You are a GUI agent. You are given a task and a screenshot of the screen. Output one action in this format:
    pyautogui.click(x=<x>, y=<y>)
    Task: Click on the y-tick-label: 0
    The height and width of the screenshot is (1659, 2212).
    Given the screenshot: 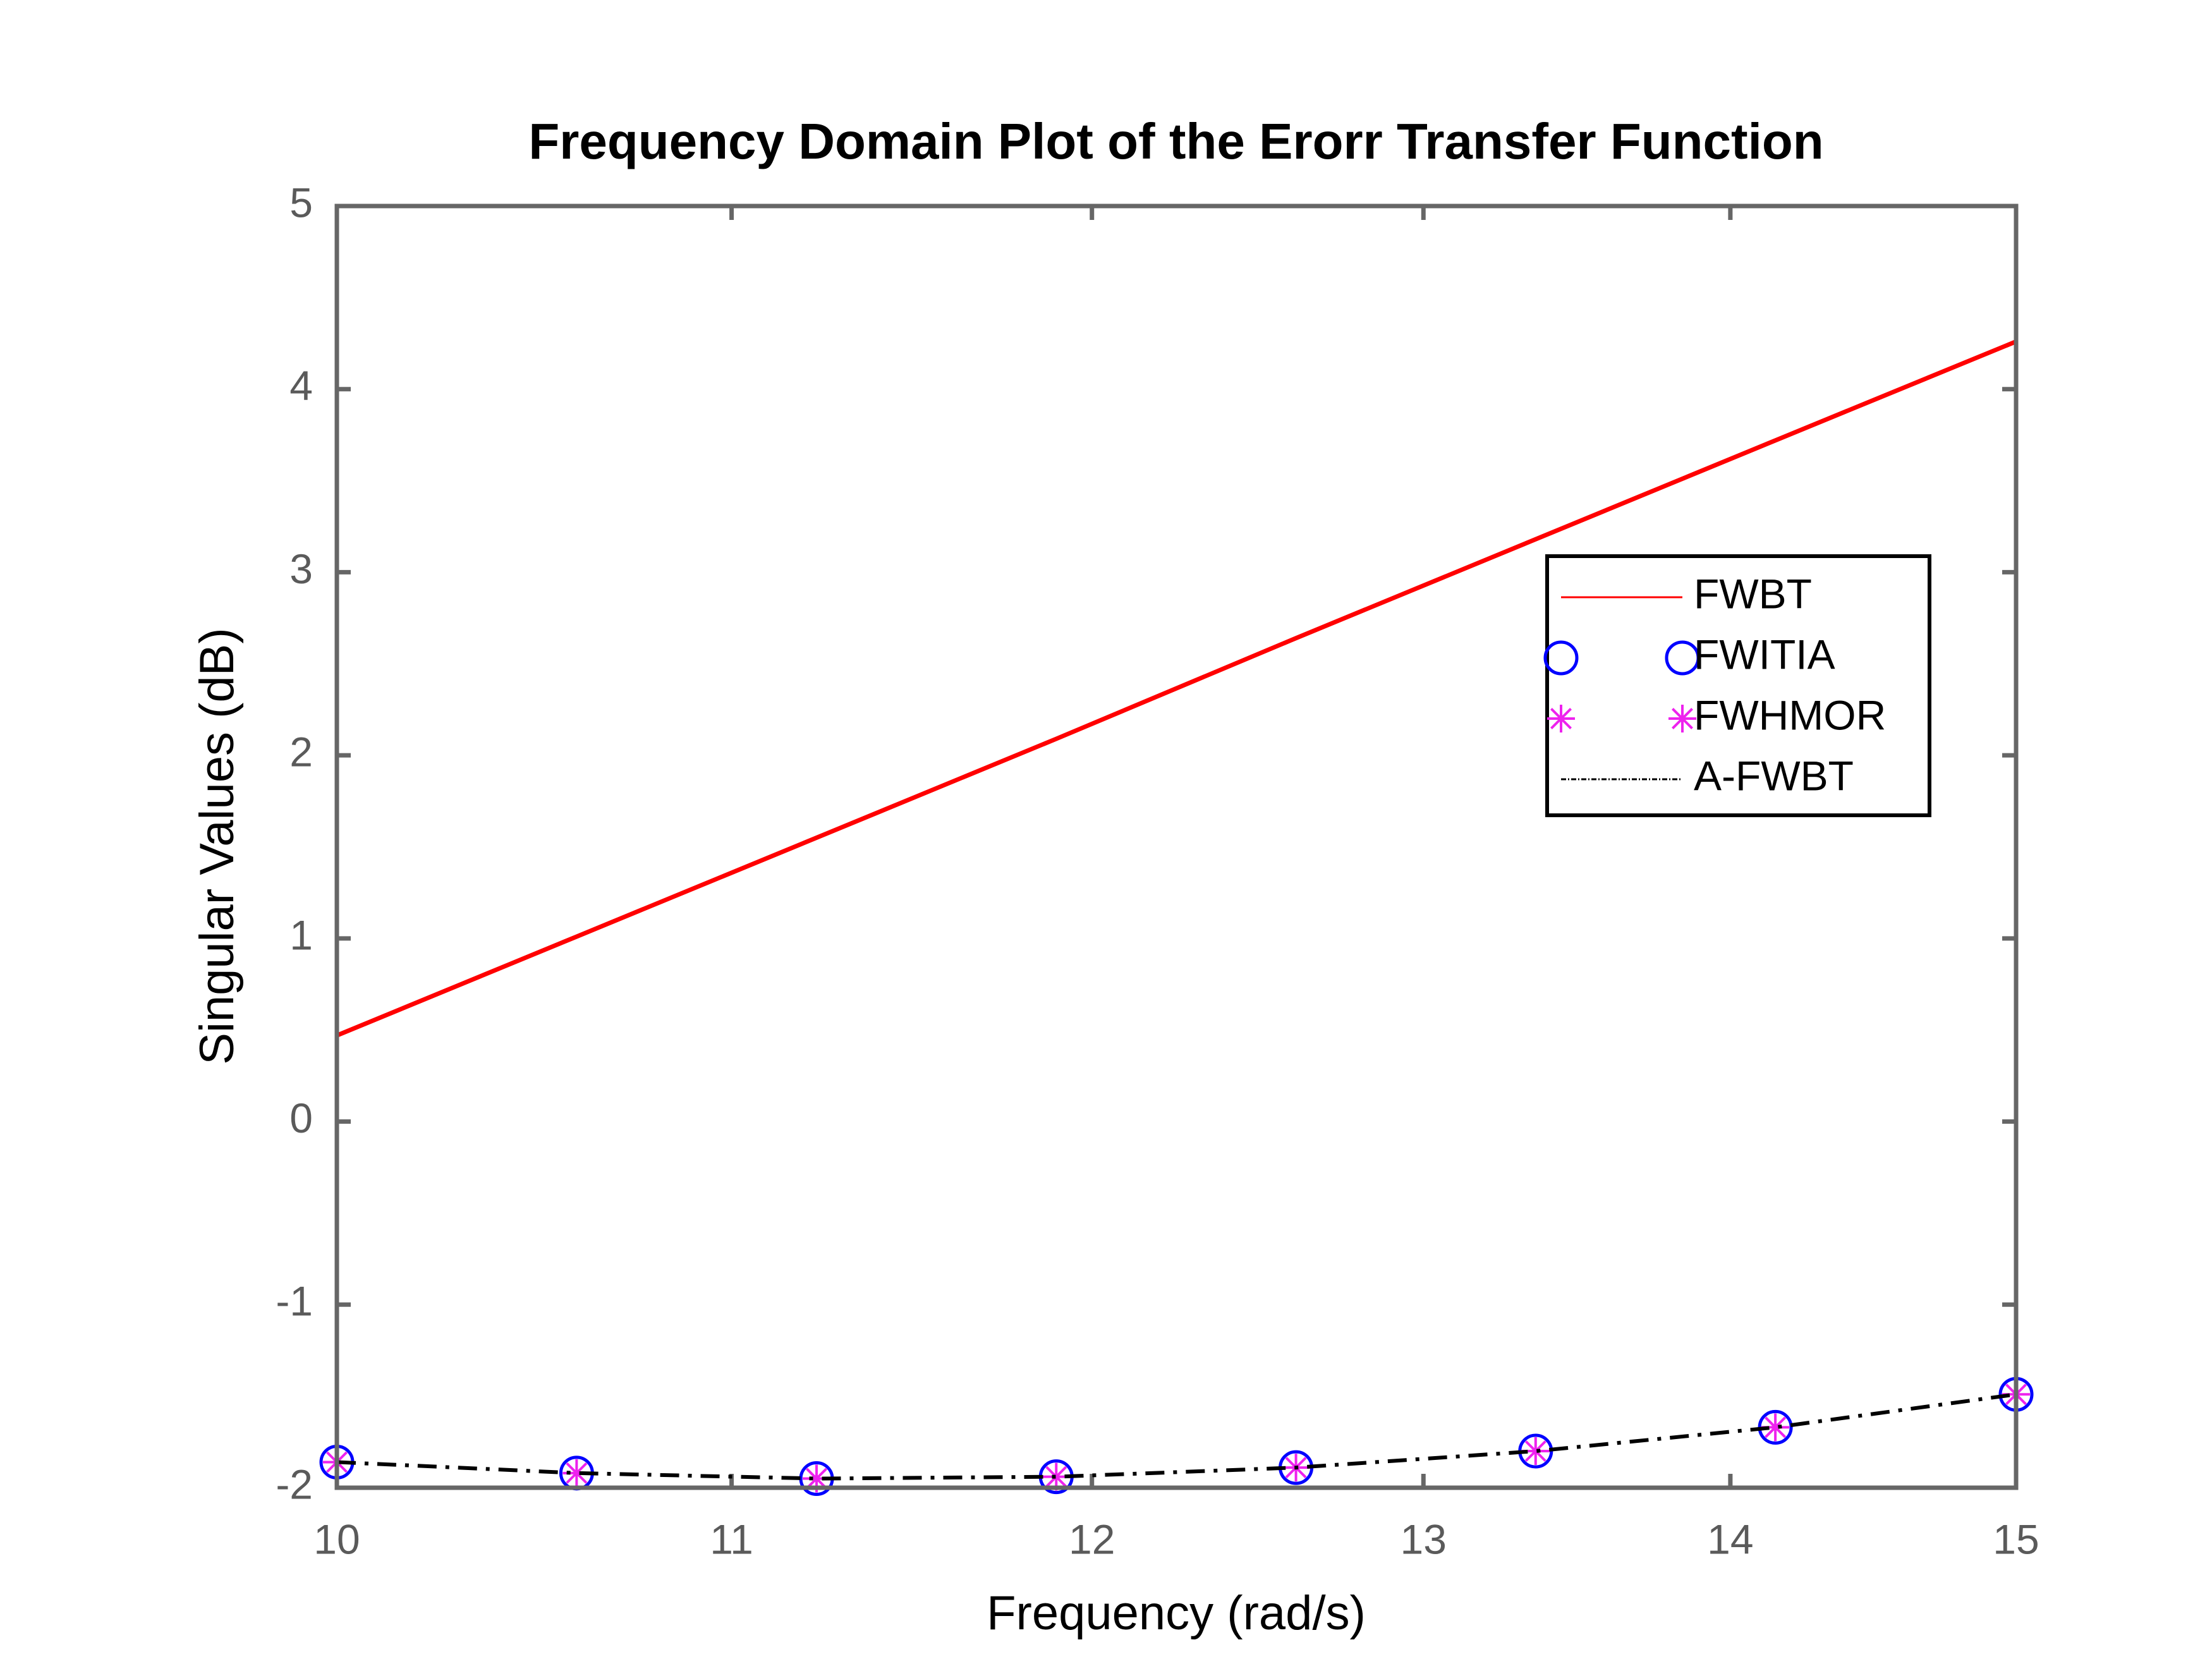 What is the action you would take?
    pyautogui.click(x=301, y=1118)
    